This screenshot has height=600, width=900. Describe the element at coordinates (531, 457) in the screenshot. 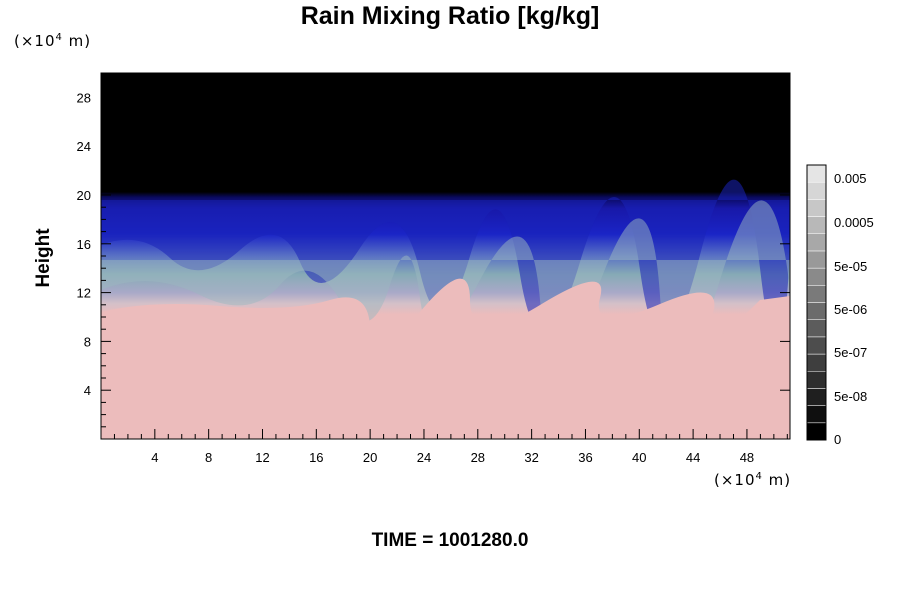

I see `x-tick-label: 32` at that location.